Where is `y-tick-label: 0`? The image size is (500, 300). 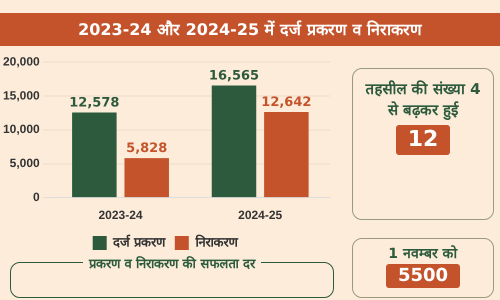
y-tick-label: 0 is located at coordinates (36, 197).